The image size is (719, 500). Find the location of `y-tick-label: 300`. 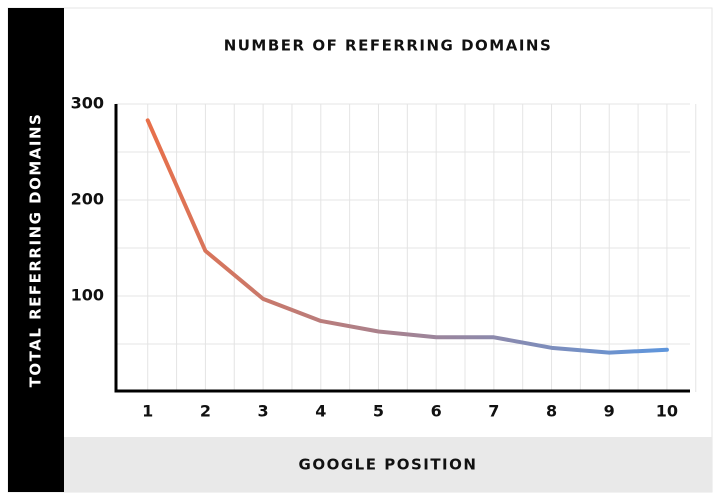

y-tick-label: 300 is located at coordinates (87, 103).